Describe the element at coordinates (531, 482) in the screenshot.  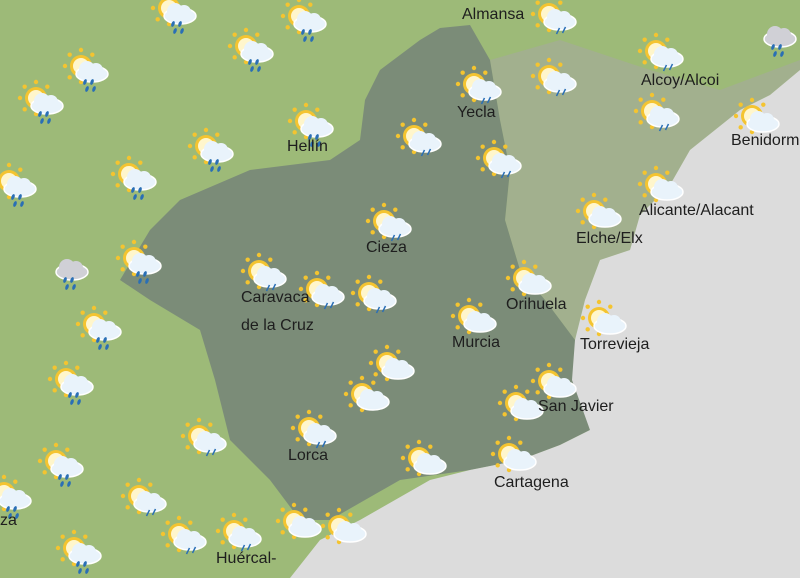
I see `city-label: Cartagena` at that location.